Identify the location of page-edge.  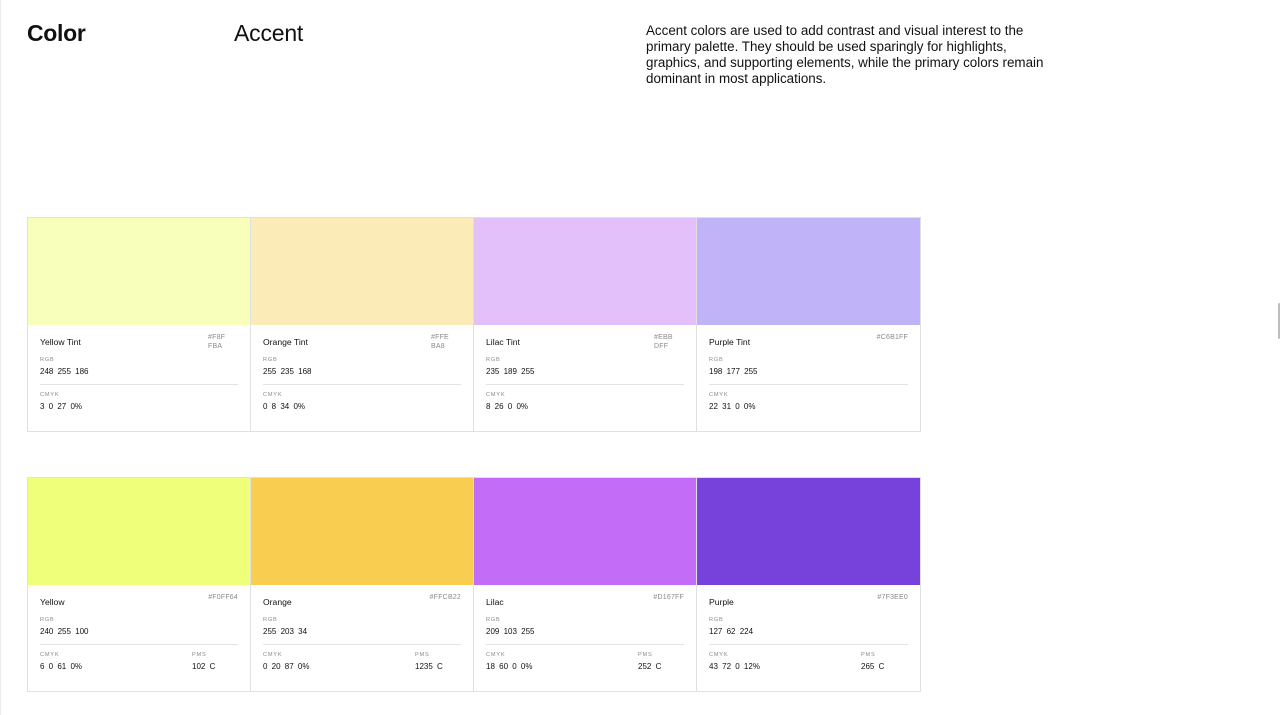
(0, 357).